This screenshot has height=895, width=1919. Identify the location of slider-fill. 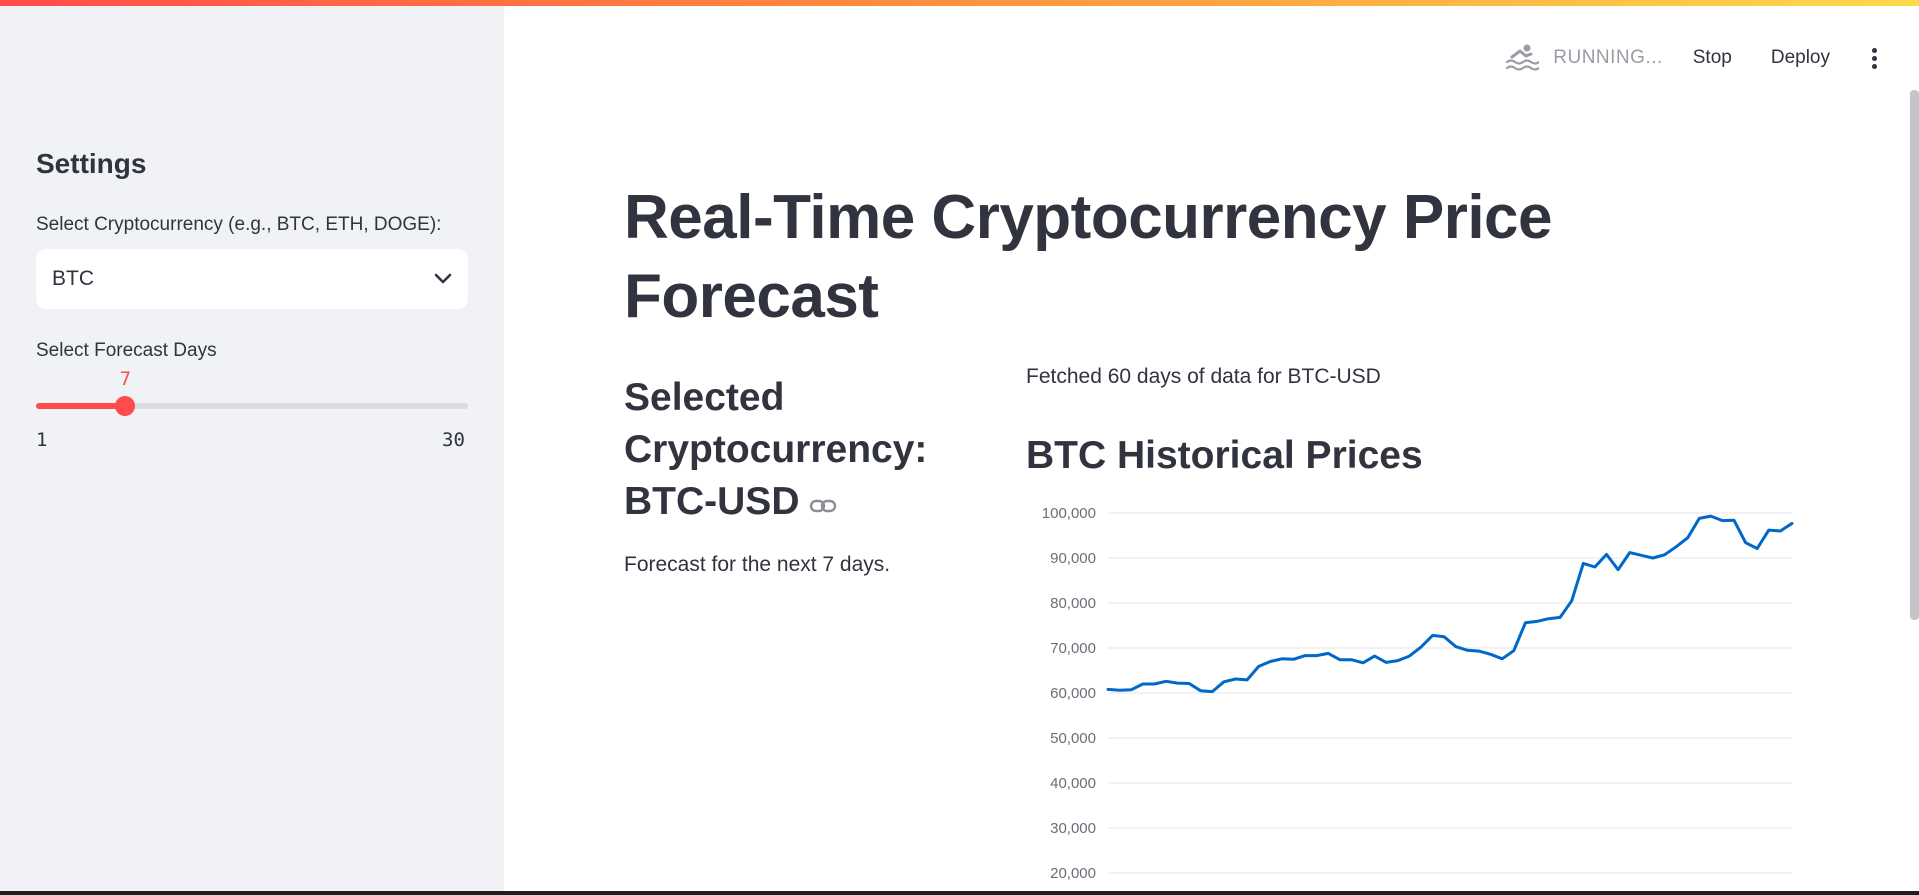
(81, 406).